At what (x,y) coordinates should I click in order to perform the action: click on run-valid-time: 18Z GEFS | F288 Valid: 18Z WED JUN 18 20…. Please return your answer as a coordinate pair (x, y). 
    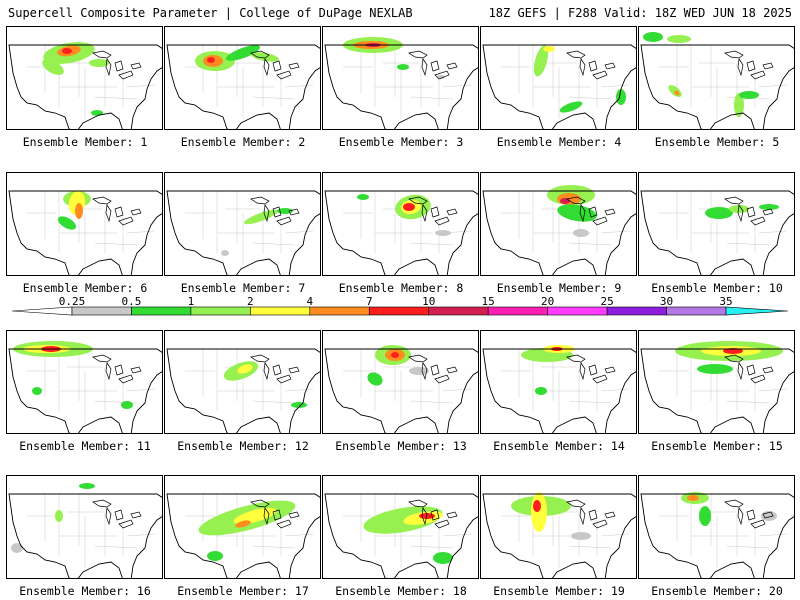
    Looking at the image, I should click on (640, 13).